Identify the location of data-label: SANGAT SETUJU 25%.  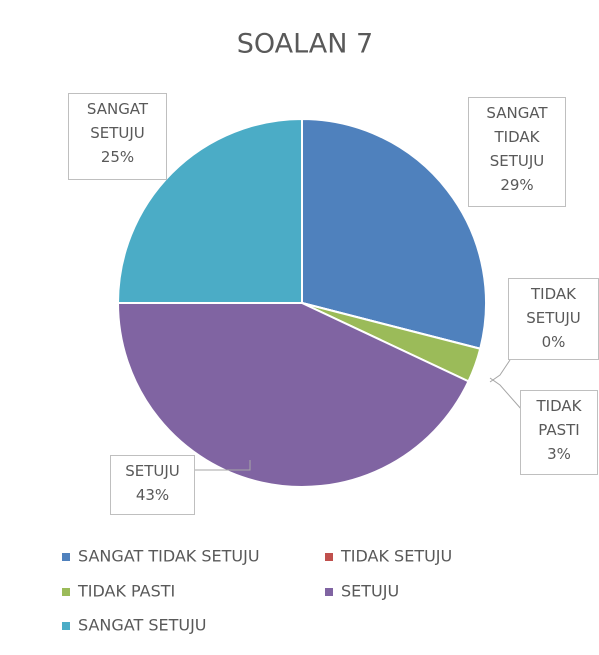
(117, 136).